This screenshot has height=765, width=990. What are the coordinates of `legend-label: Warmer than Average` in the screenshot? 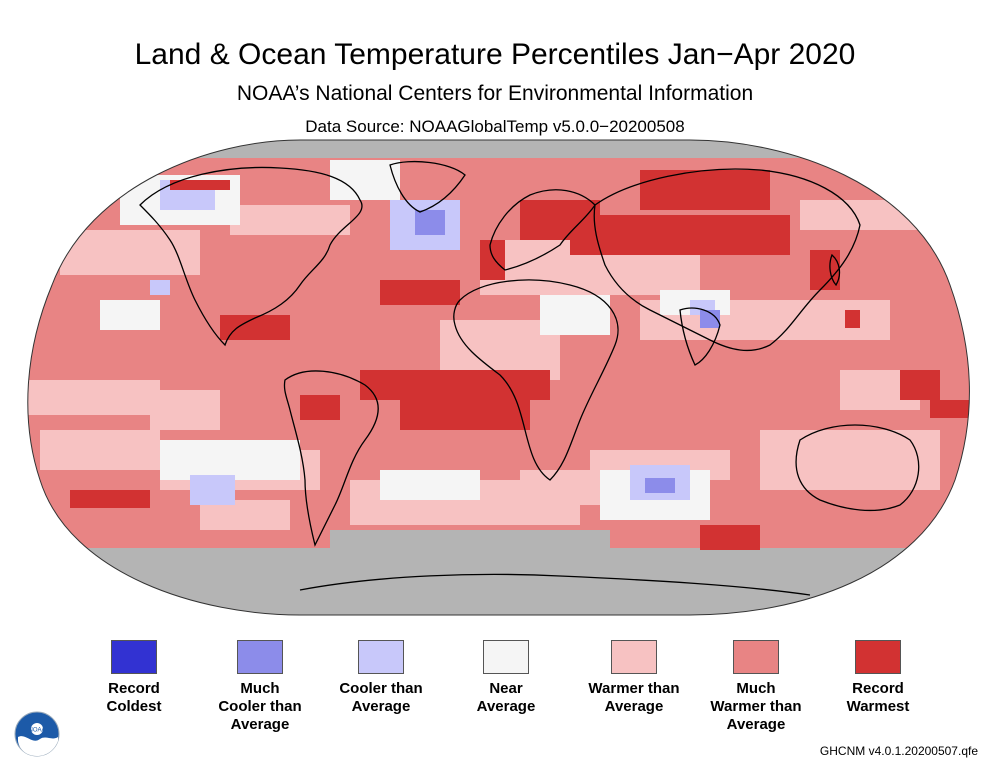 It's located at (634, 697).